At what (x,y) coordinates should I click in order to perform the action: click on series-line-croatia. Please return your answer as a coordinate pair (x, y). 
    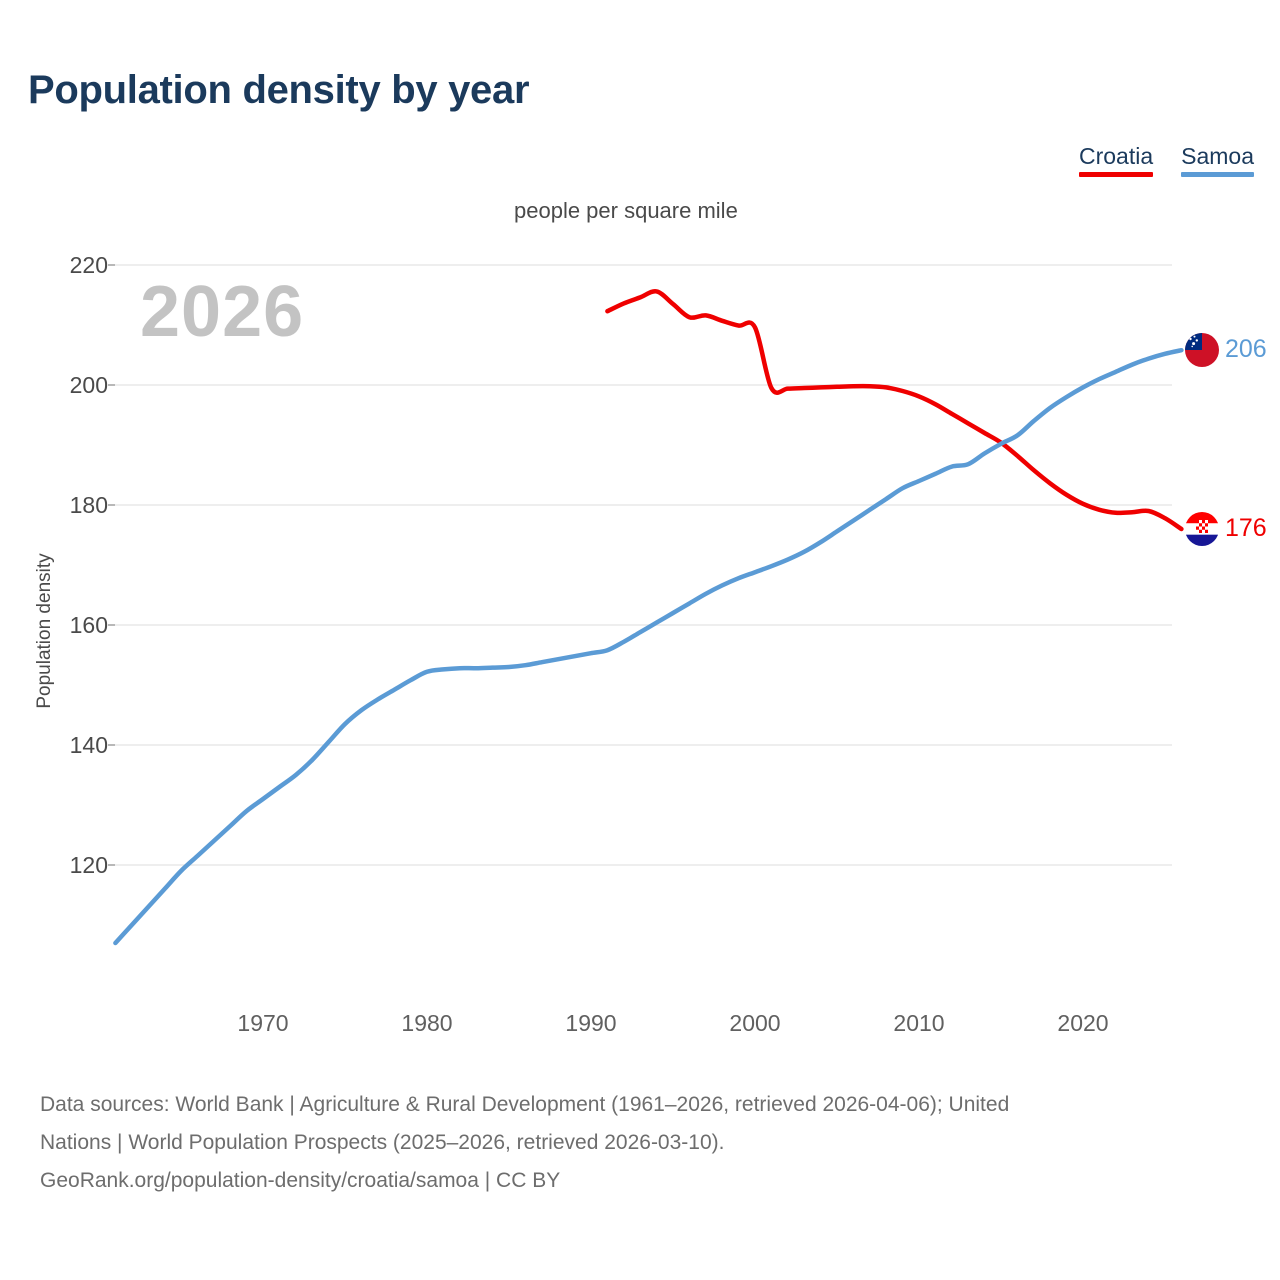
    Looking at the image, I should click on (894, 410).